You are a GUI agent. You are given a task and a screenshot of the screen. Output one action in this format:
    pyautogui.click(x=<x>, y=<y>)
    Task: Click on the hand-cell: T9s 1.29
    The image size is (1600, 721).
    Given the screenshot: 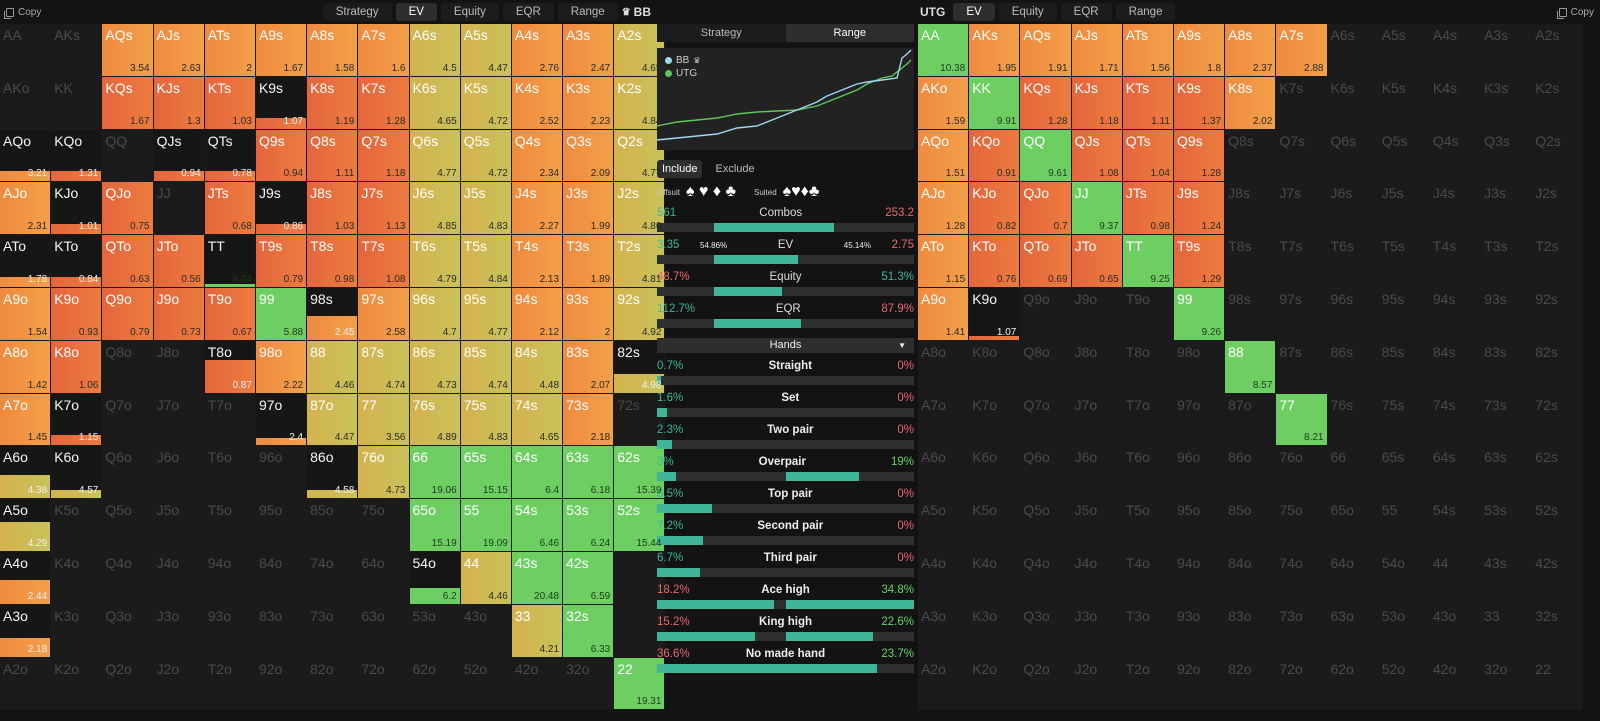 What is the action you would take?
    pyautogui.click(x=1199, y=261)
    